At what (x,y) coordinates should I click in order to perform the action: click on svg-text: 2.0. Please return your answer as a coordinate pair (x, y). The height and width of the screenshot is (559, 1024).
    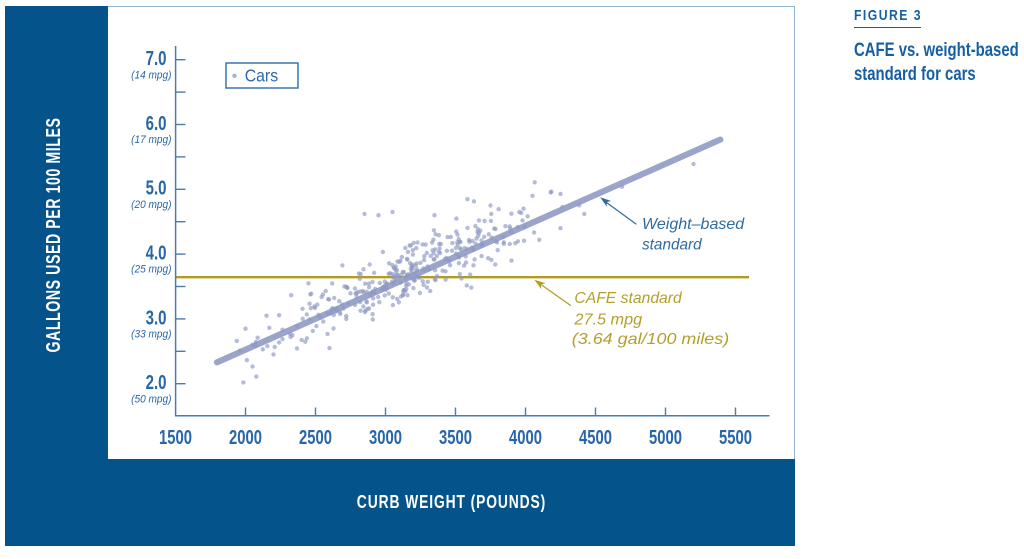
    Looking at the image, I should click on (156, 382).